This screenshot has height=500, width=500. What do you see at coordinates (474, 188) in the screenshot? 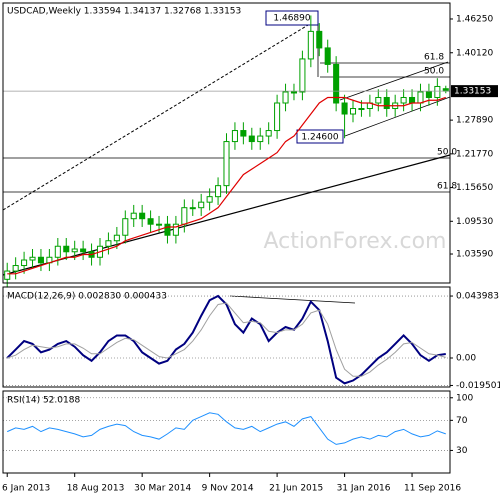
I see `y-tick-label: 1.15650` at bounding box center [474, 188].